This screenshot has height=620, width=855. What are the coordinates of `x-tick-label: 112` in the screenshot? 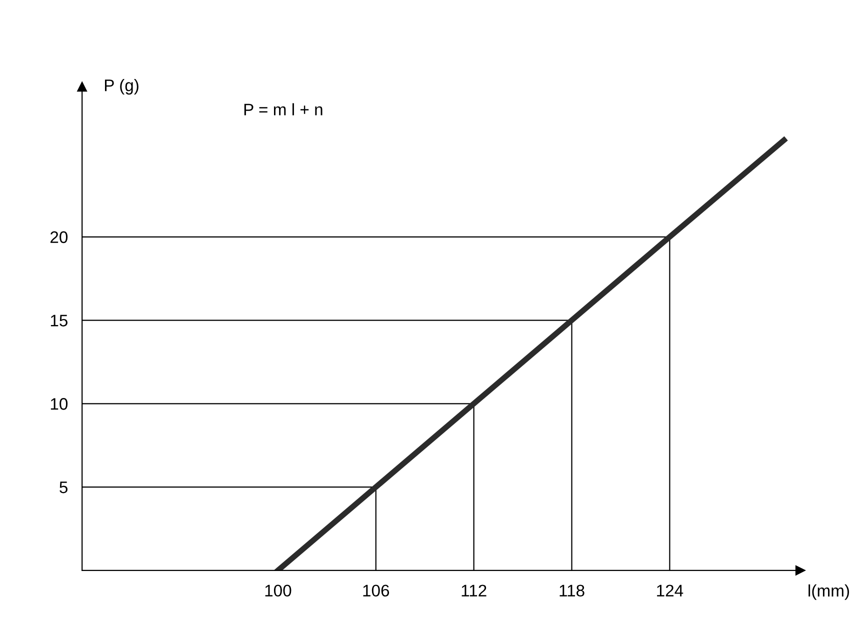 It's located at (474, 590).